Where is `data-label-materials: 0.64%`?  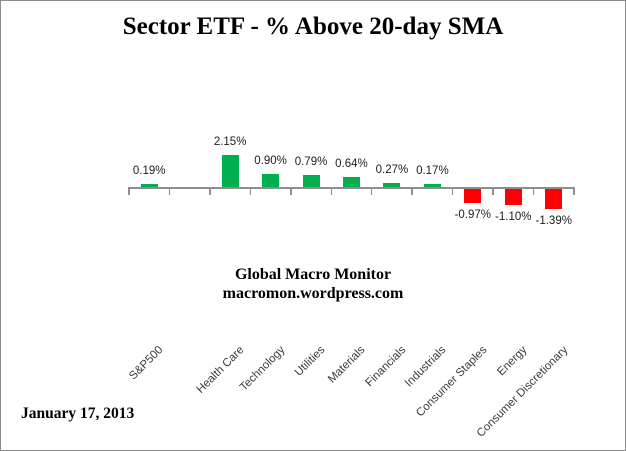
data-label-materials: 0.64% is located at coordinates (351, 164).